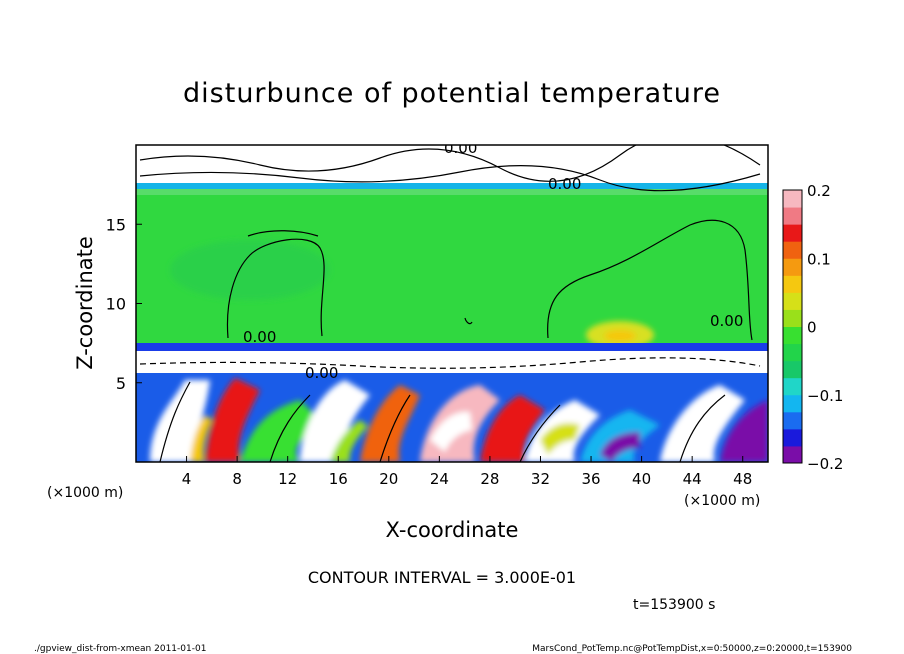  Describe the element at coordinates (812, 328) in the screenshot. I see `colorbar-tick-label: 0` at that location.